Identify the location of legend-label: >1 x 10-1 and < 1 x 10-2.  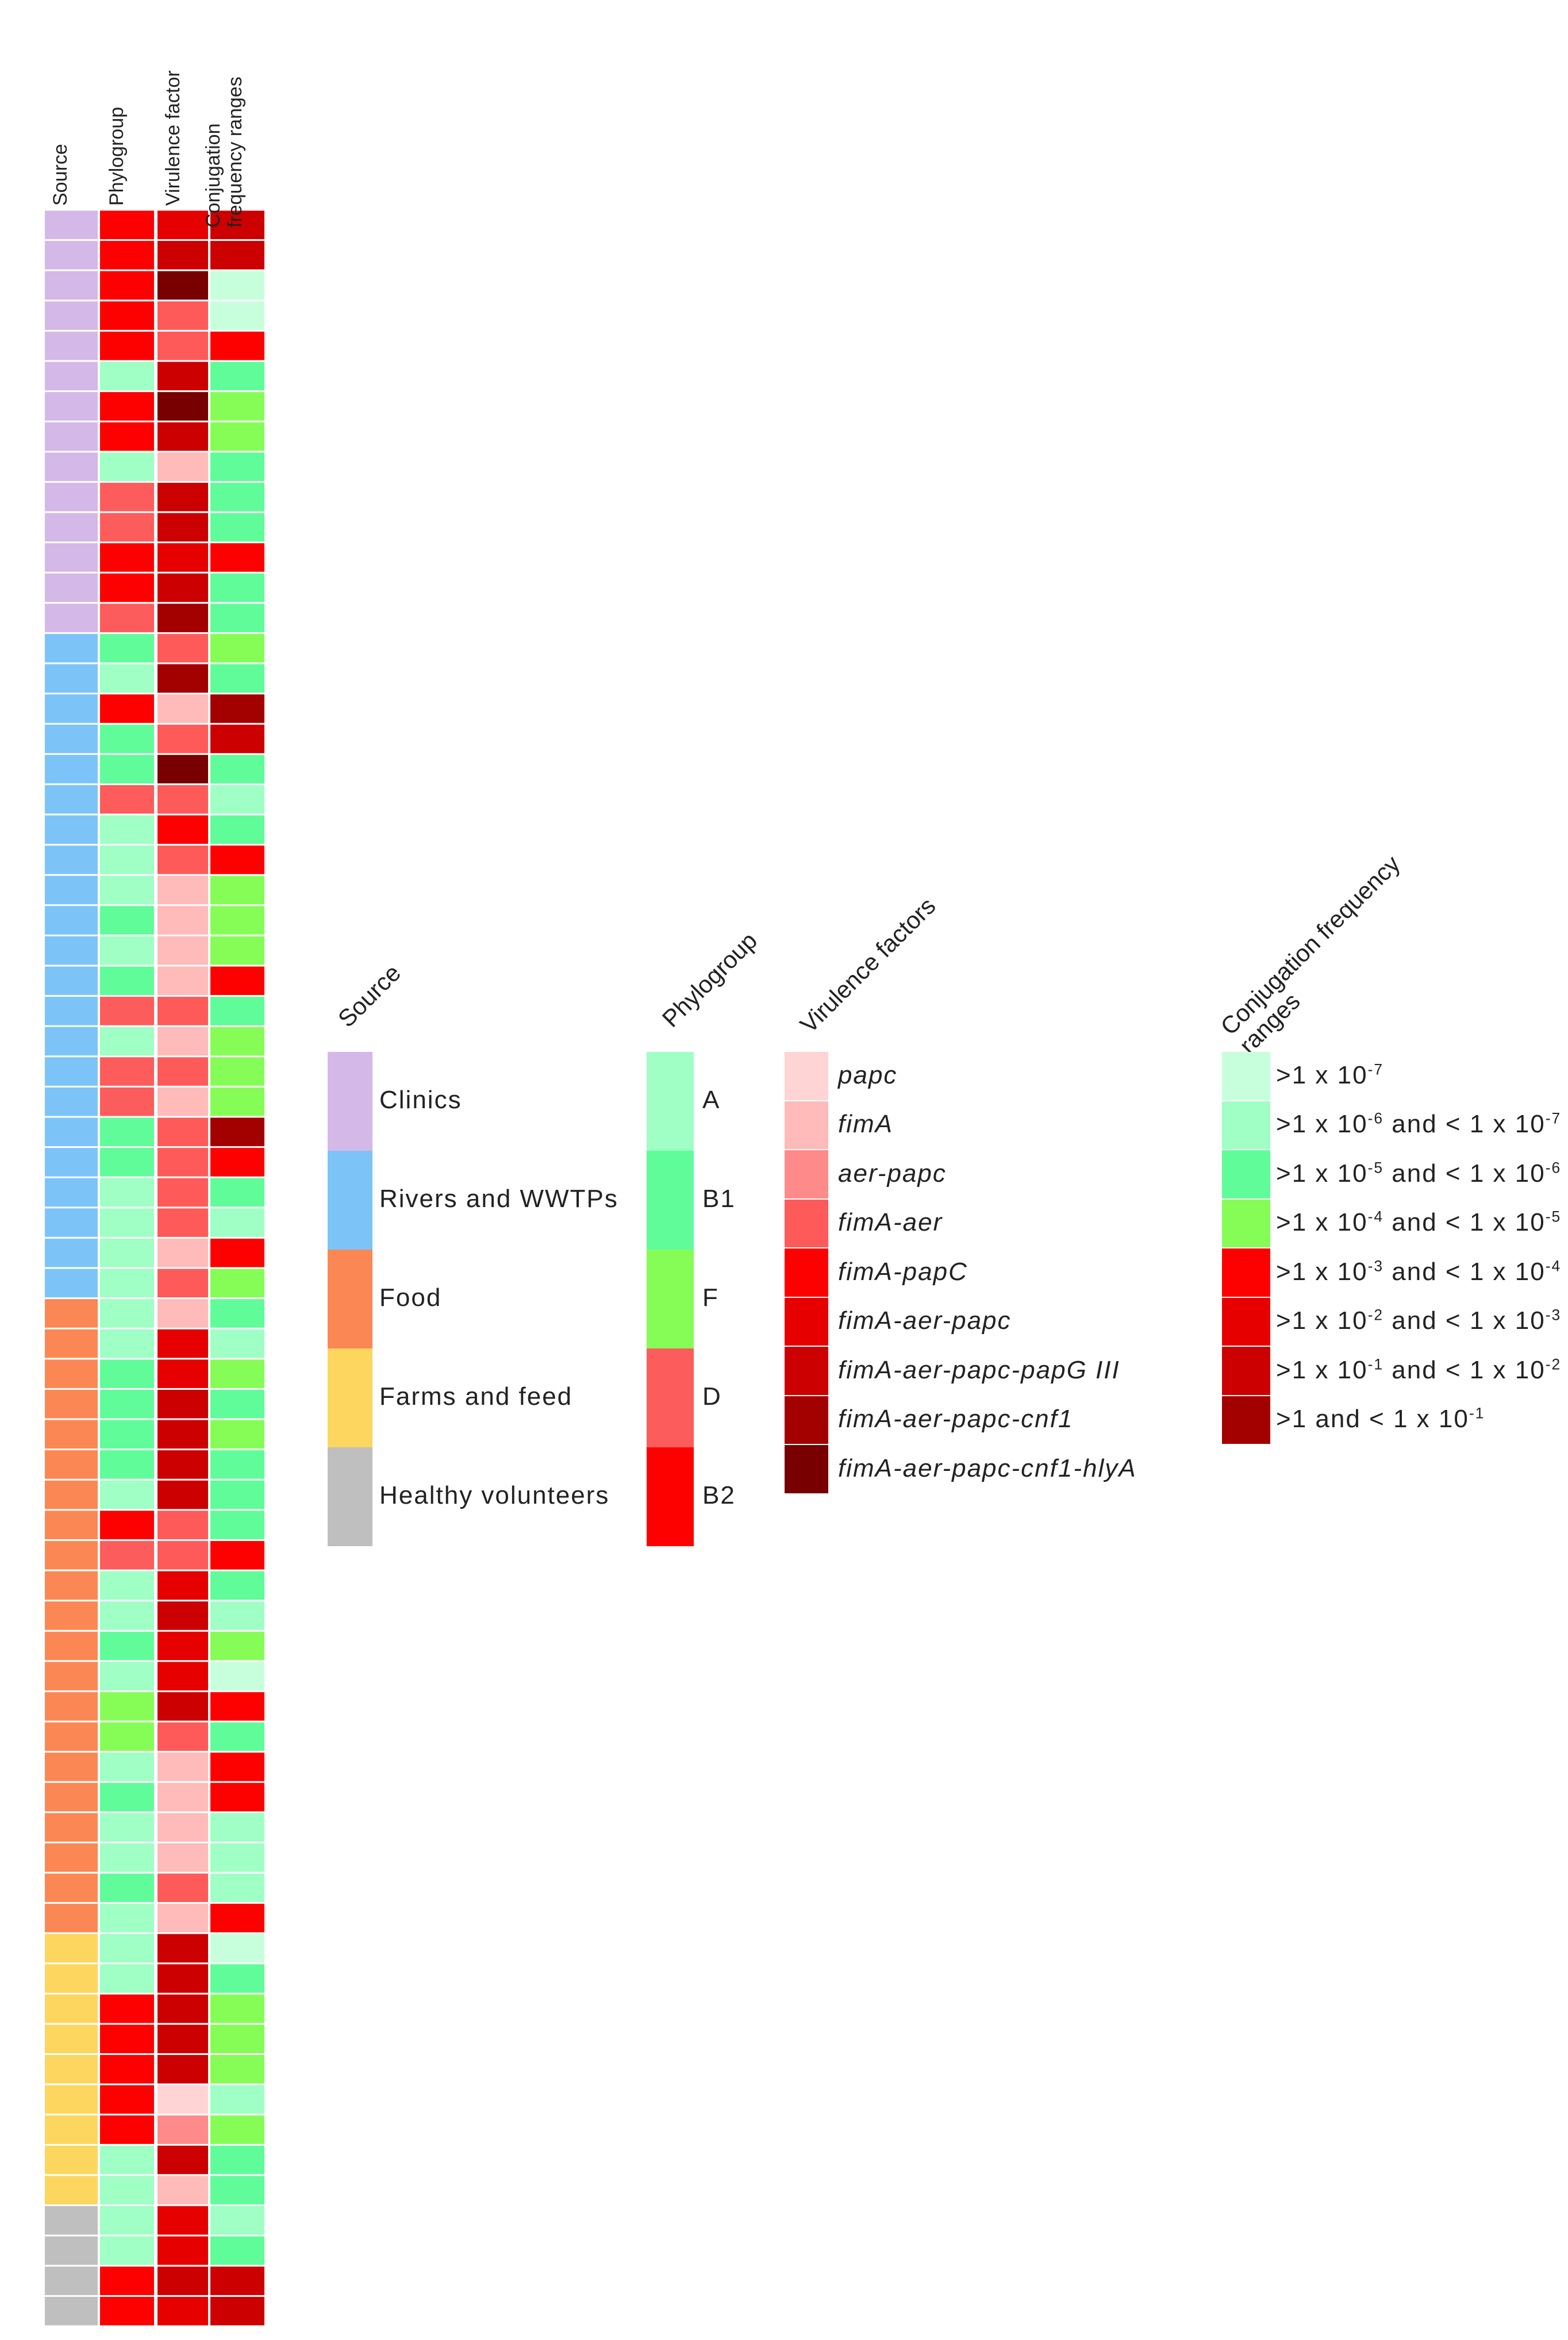
(1419, 1370).